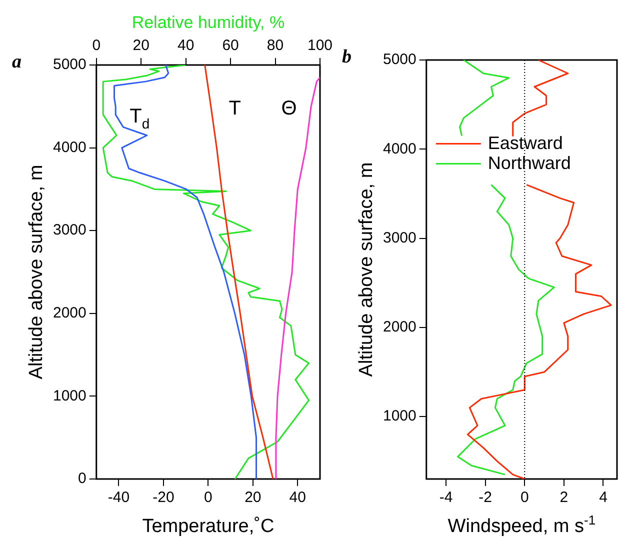 This screenshot has width=631, height=548. I want to click on x2-tick-label: 0, so click(96, 45).